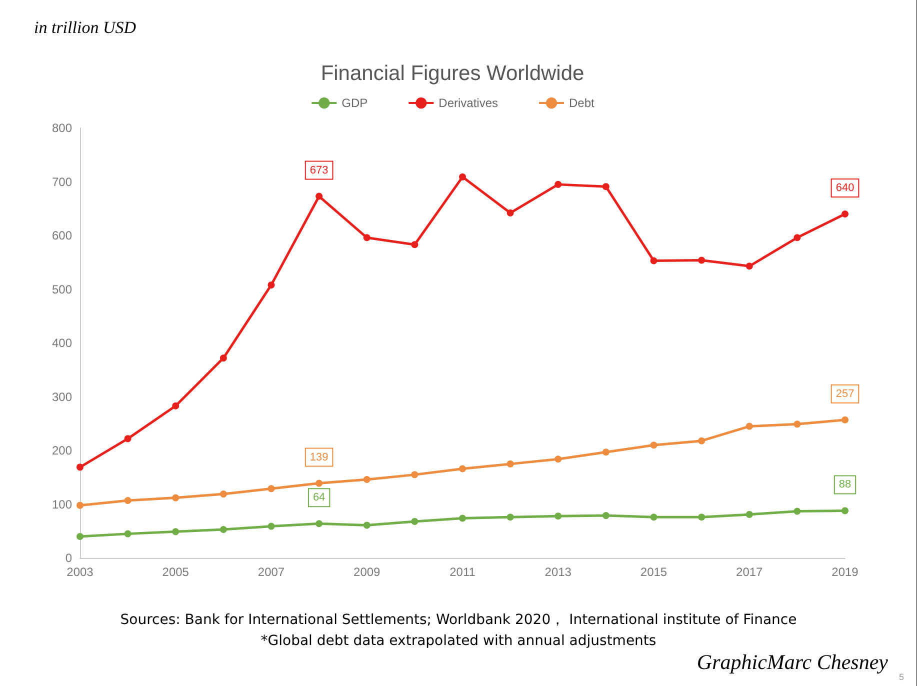 This screenshot has width=917, height=686. What do you see at coordinates (355, 103) in the screenshot?
I see `legend-label: GDP` at bounding box center [355, 103].